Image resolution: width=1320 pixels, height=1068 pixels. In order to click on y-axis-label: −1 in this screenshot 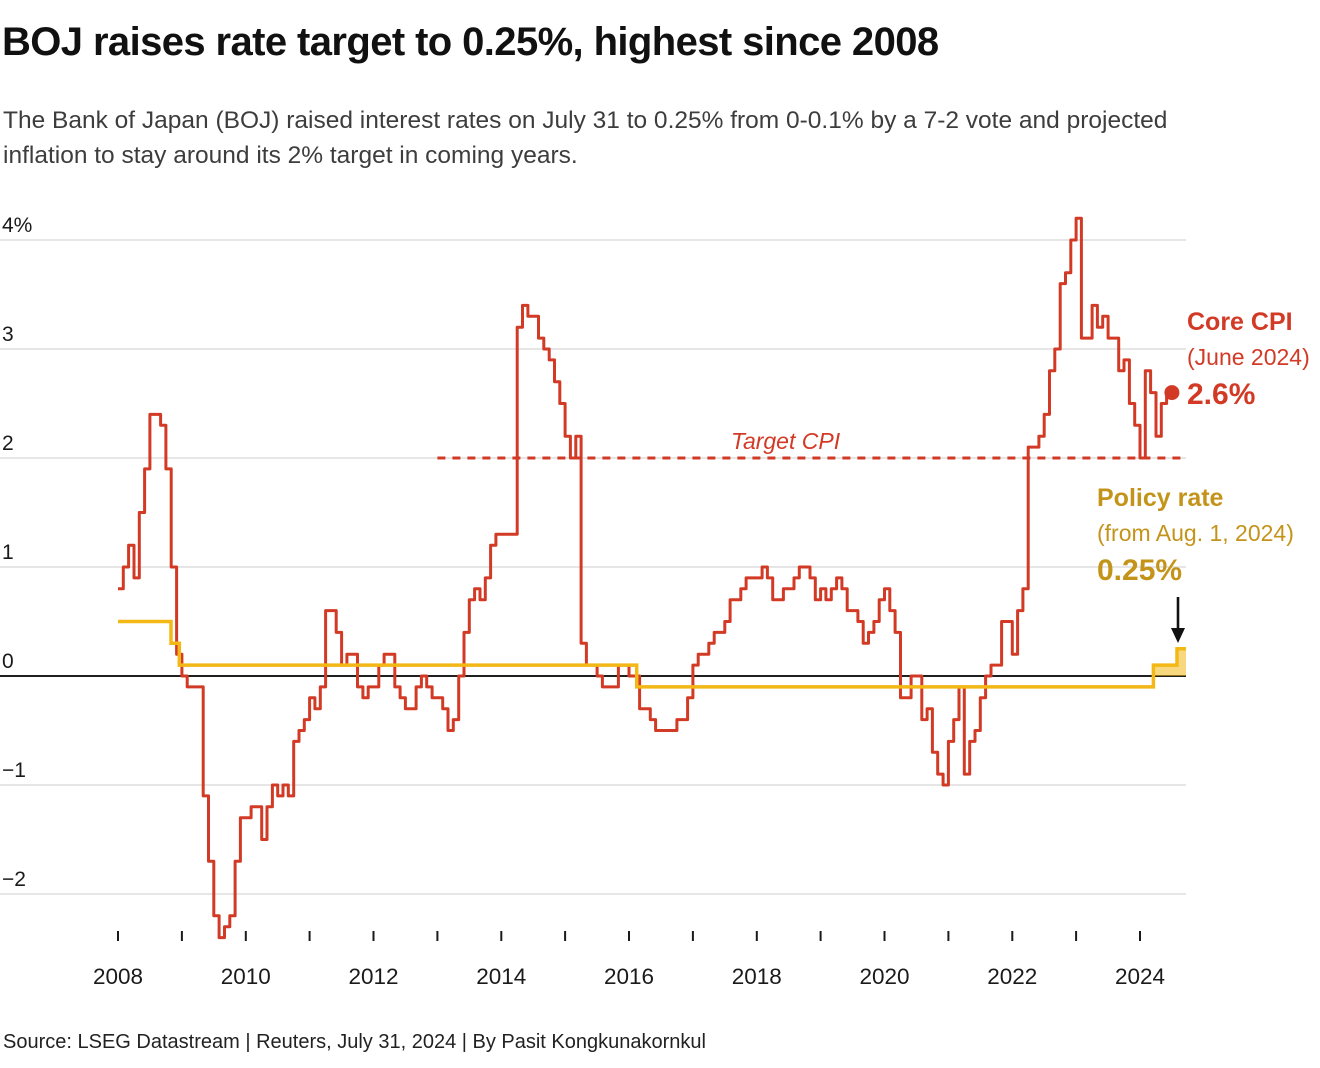, I will do `click(14, 770)`.